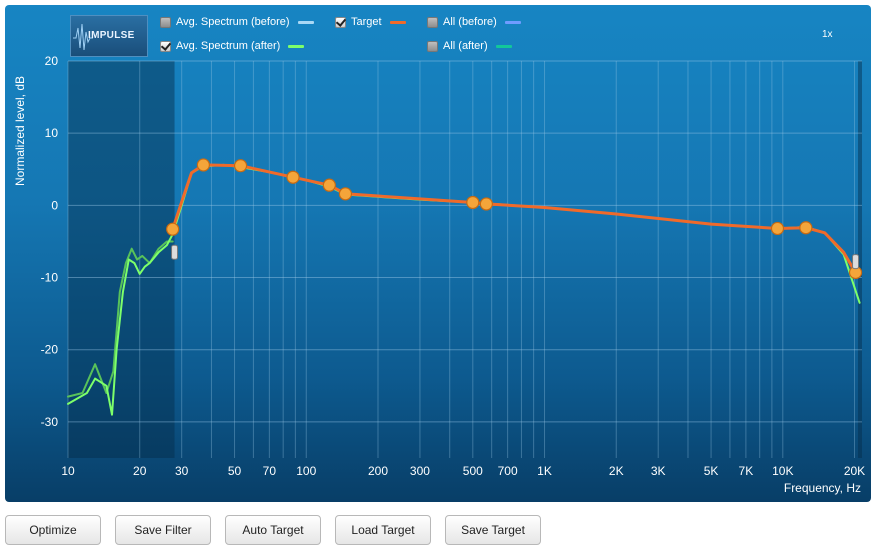  I want to click on y-axis-label: Normalized level, dB, so click(20, 131).